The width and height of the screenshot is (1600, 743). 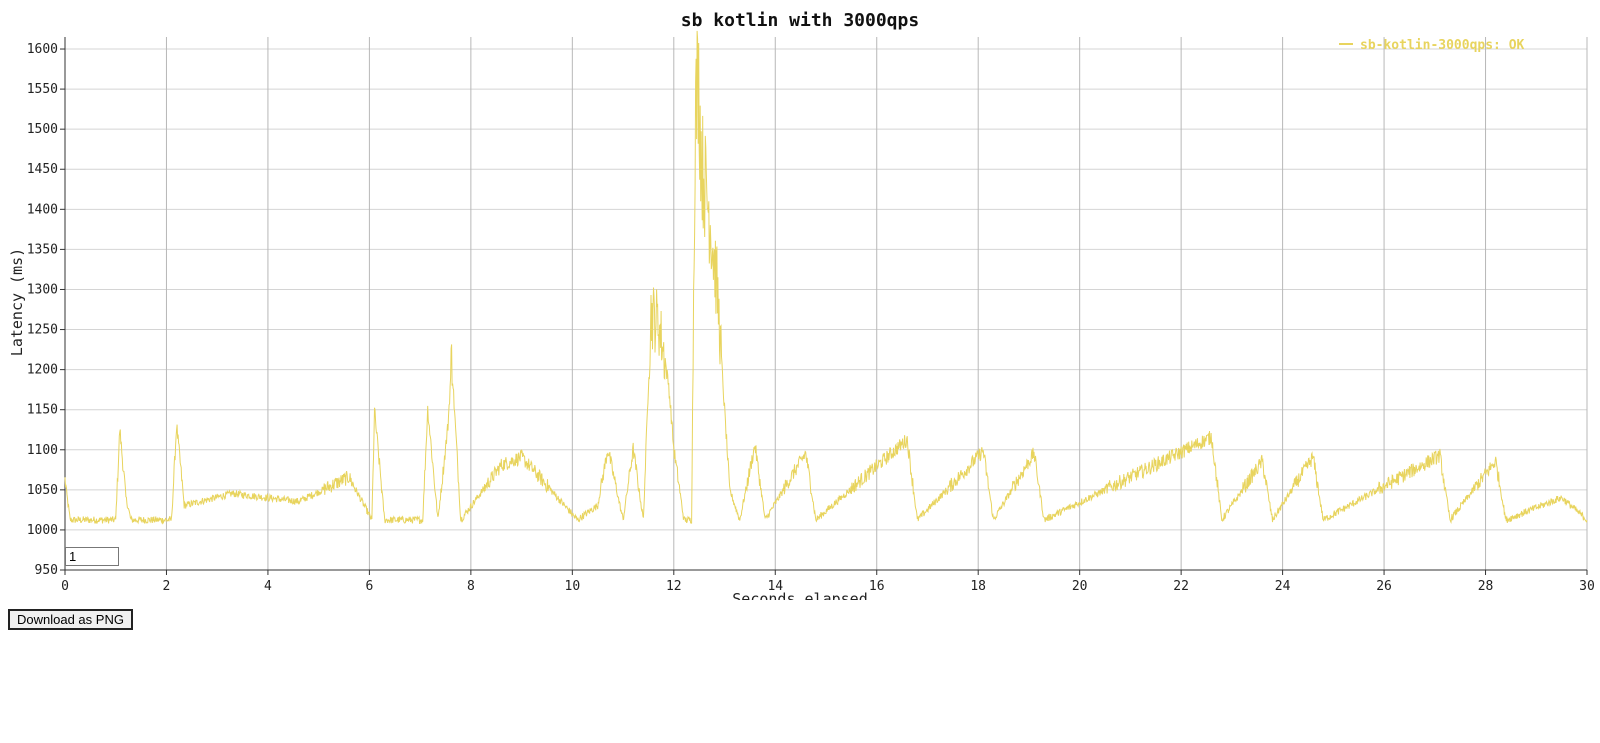 What do you see at coordinates (92, 556) in the screenshot?
I see `rolling-window-input` at bounding box center [92, 556].